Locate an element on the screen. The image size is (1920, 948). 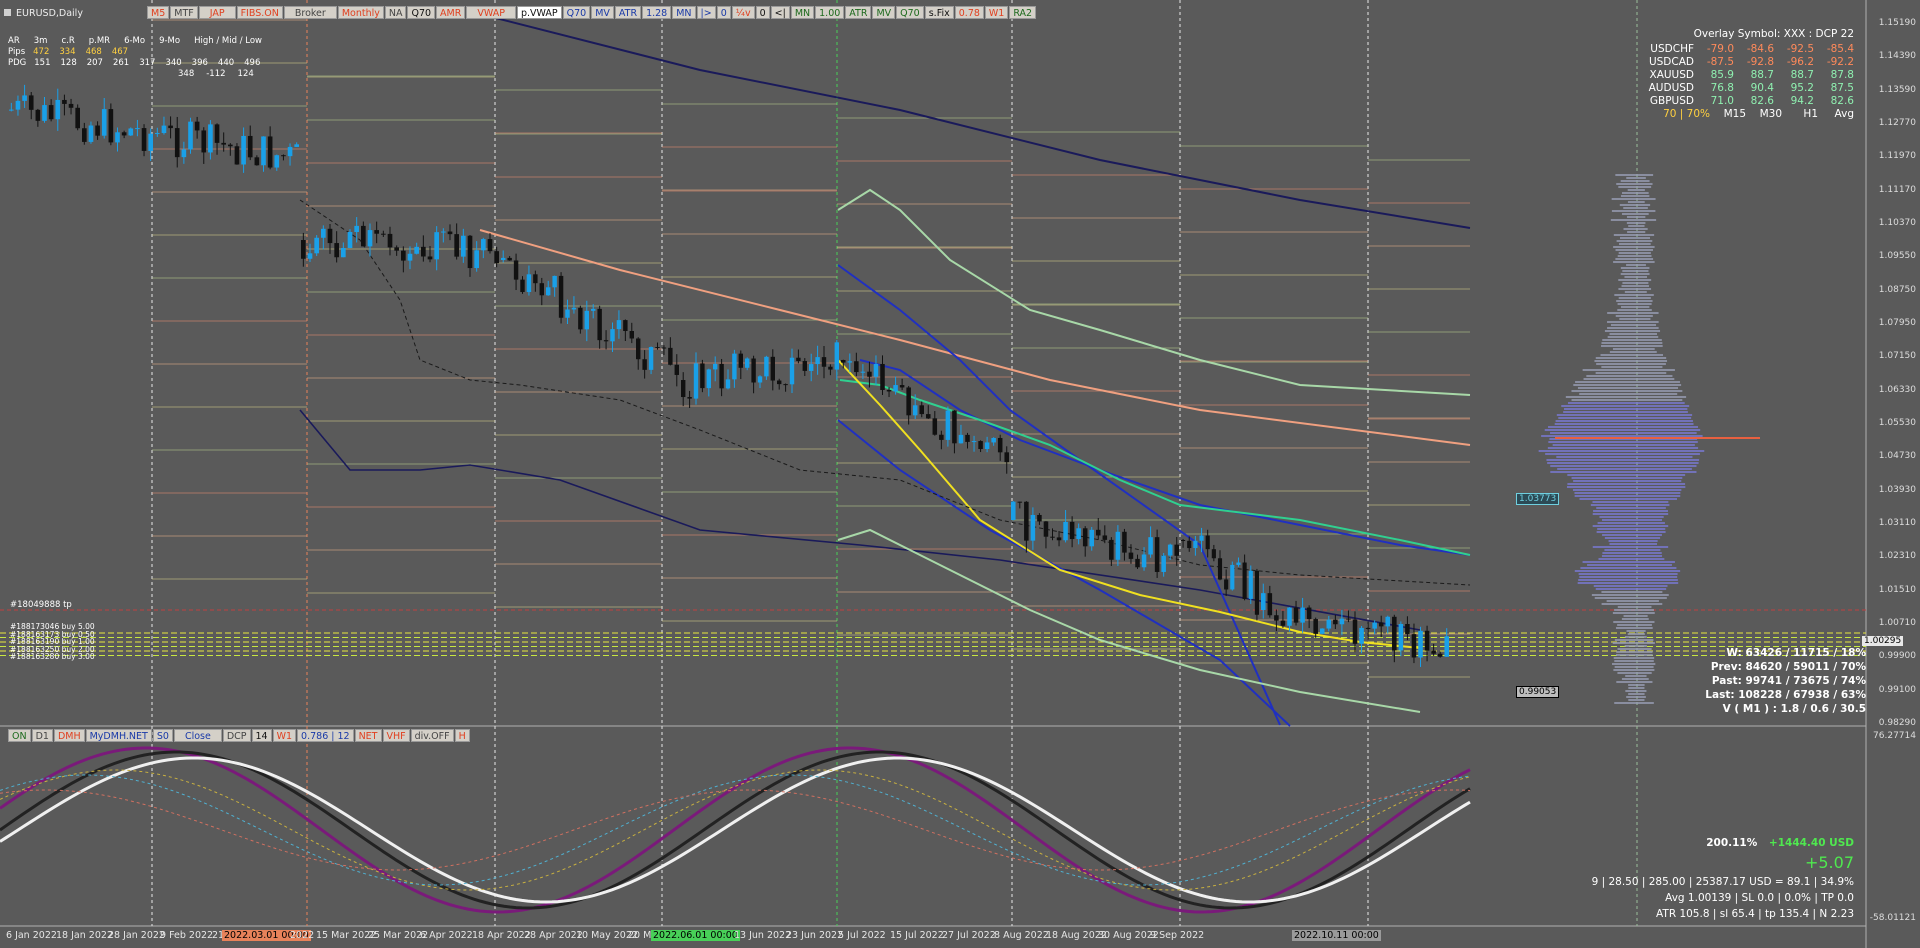
toolbar-button-vhf: VHF is located at coordinates (396, 735).